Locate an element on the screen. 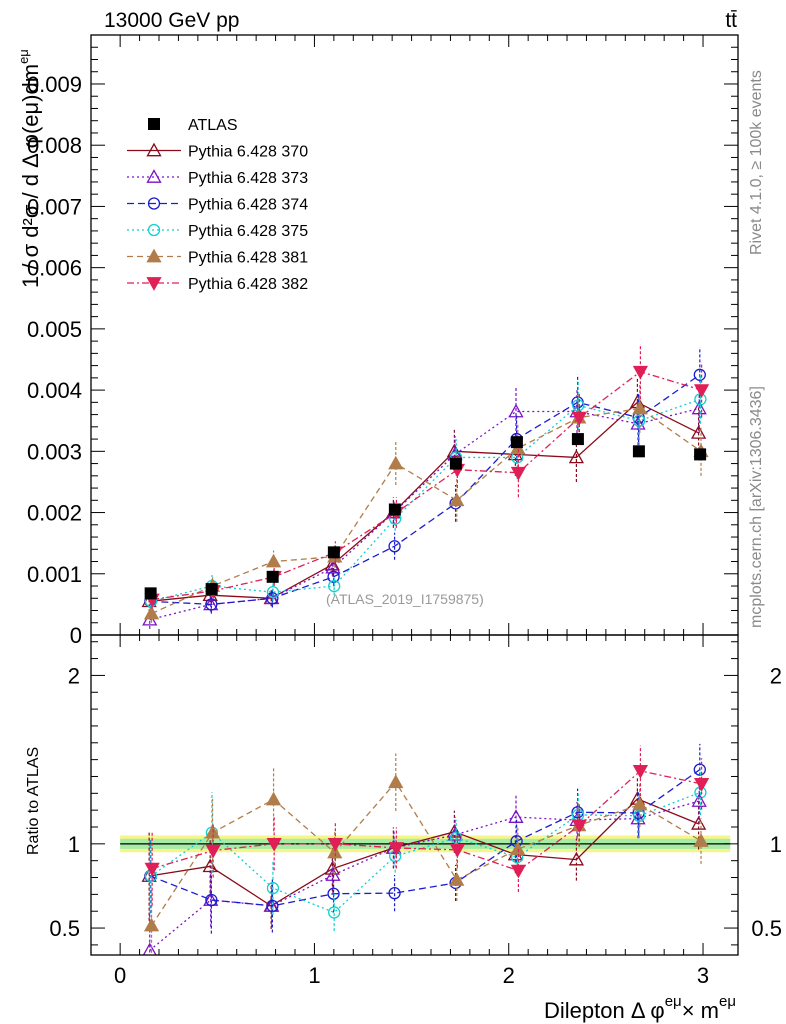  legend-entry-pythia-6-428-373: Pythia 6.428 373 is located at coordinates (217, 178).